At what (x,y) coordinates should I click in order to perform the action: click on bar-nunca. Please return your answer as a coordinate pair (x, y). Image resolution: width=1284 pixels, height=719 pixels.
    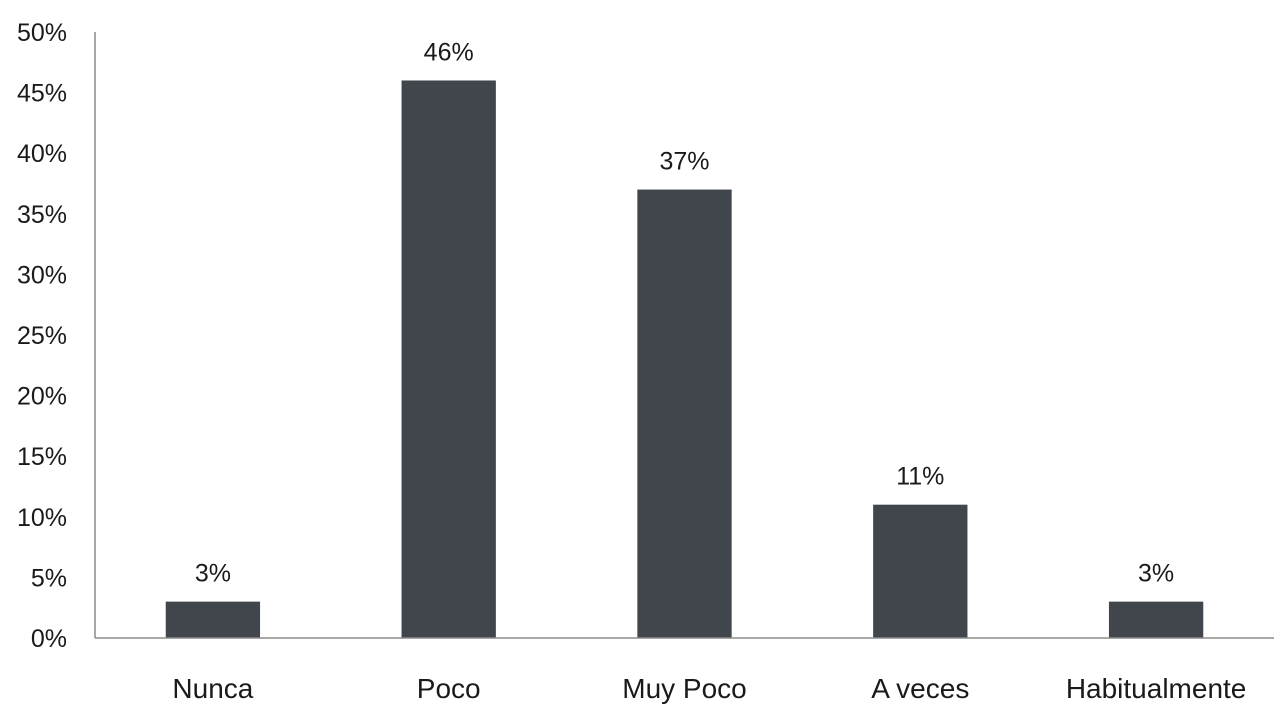
    Looking at the image, I should click on (213, 619).